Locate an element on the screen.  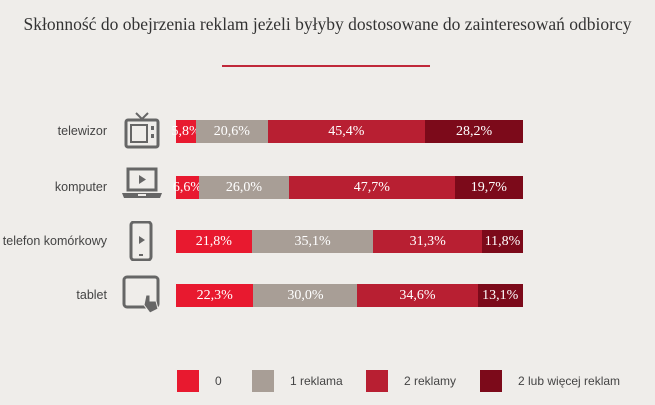
laptop-icon is located at coordinates (142, 186).